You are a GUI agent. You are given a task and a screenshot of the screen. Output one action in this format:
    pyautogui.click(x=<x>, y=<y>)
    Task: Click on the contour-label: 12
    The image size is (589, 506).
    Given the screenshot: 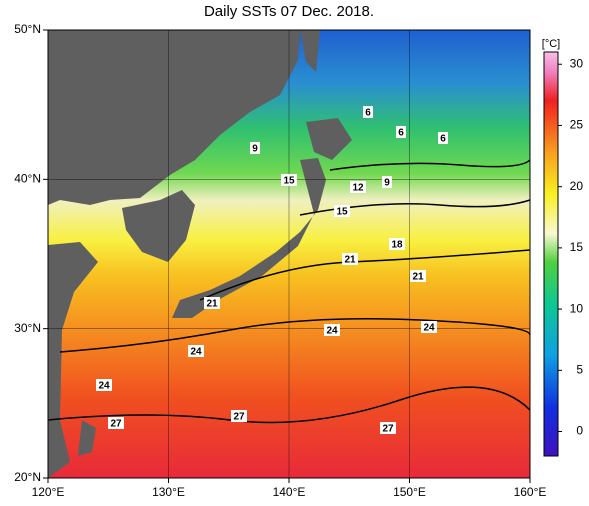 What is the action you would take?
    pyautogui.click(x=358, y=188)
    